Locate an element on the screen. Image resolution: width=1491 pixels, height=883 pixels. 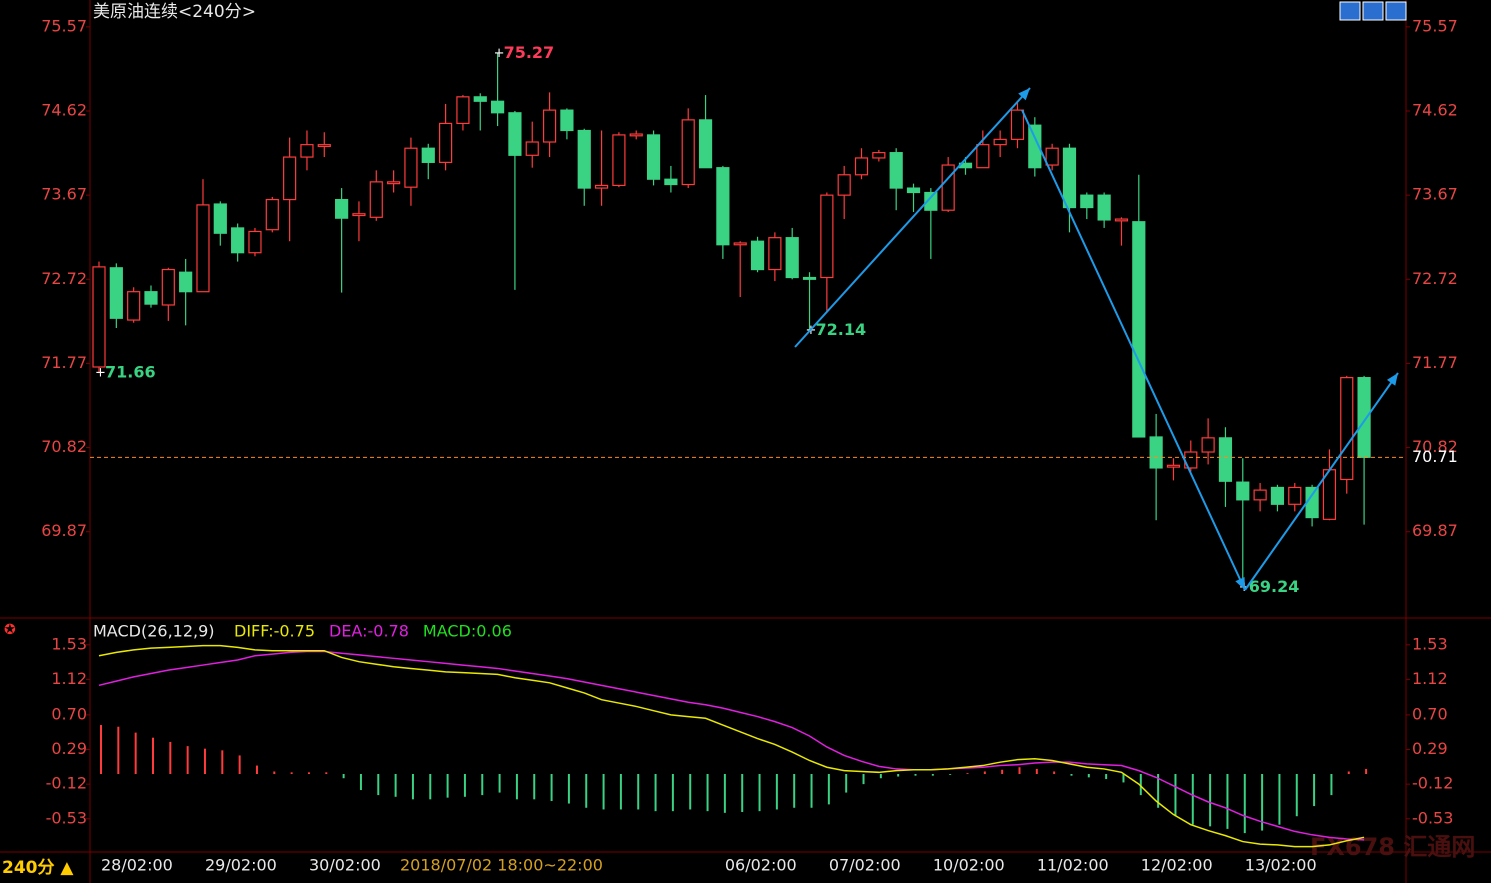
x-tick-label: 12/02:00 is located at coordinates (1177, 865).